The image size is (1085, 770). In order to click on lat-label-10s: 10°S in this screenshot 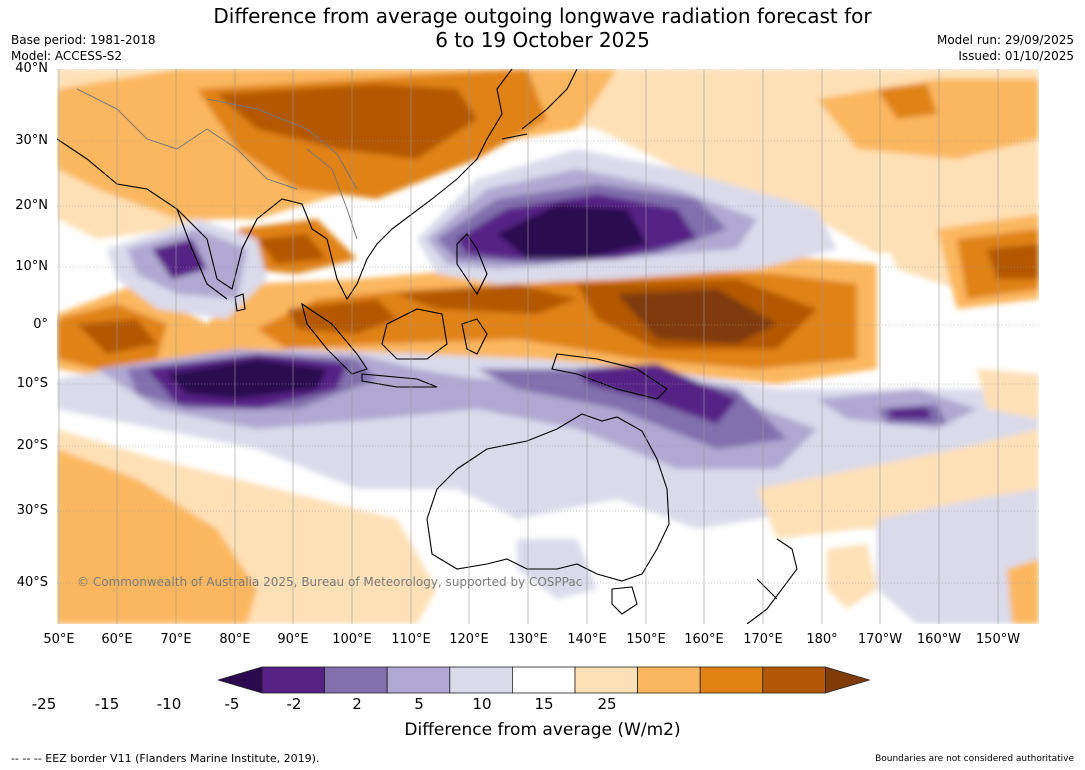, I will do `click(32, 383)`.